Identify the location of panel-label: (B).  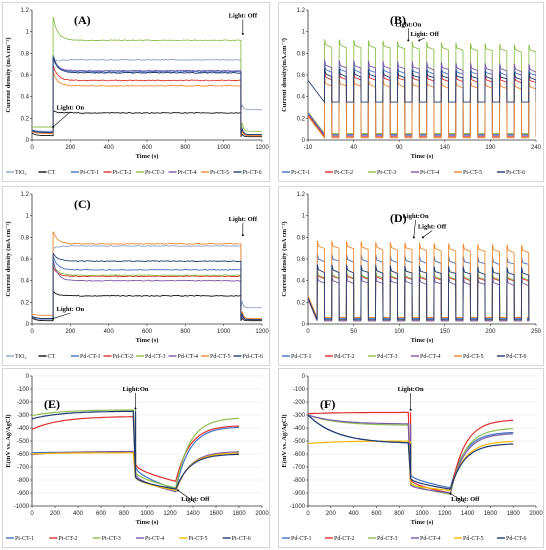
(398, 20).